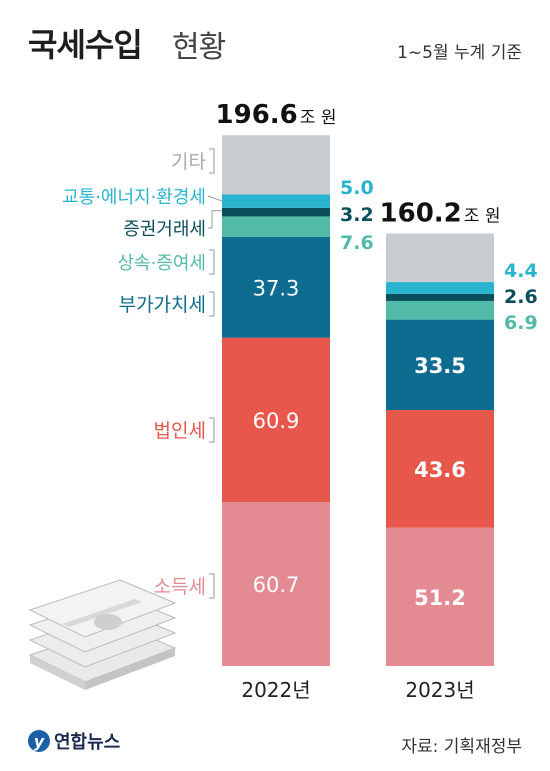 The image size is (550, 771). What do you see at coordinates (180, 587) in the screenshot?
I see `series-name-income-tax: 소득세` at bounding box center [180, 587].